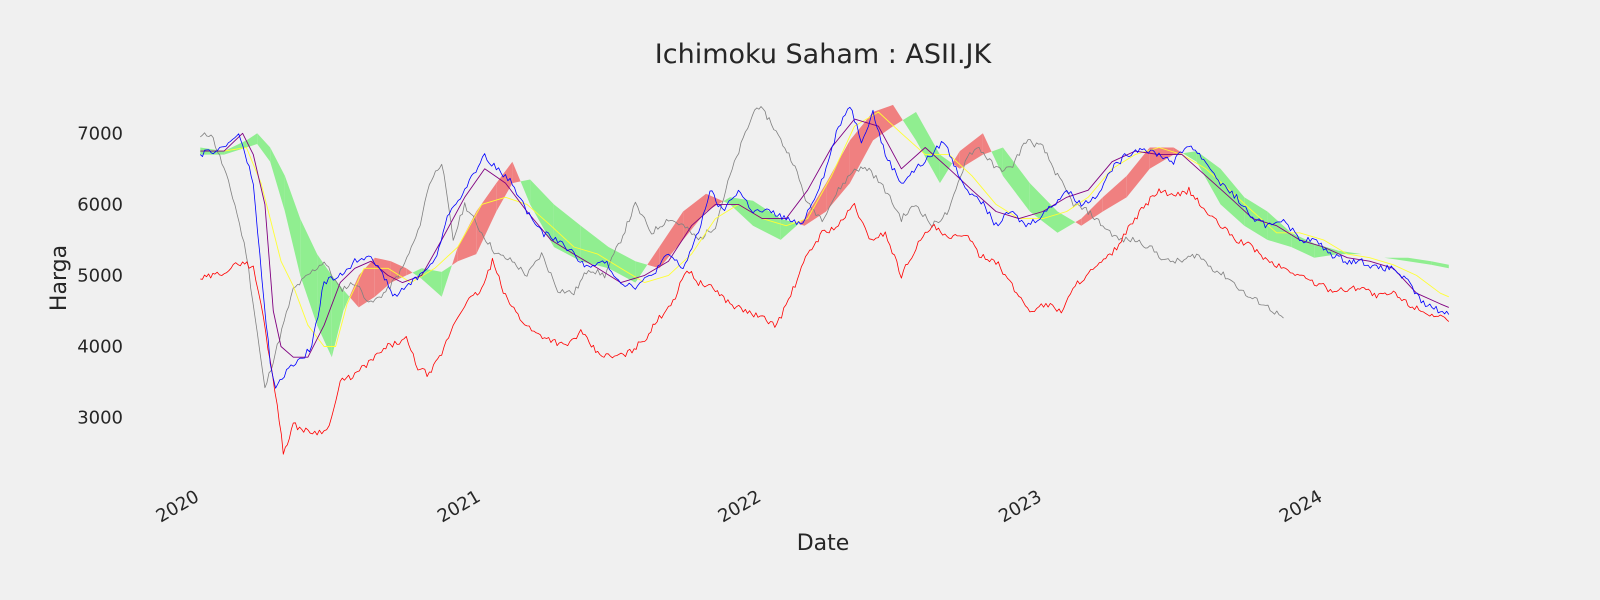 The height and width of the screenshot is (600, 1600). What do you see at coordinates (100, 347) in the screenshot?
I see `y-tick-label: 4000` at bounding box center [100, 347].